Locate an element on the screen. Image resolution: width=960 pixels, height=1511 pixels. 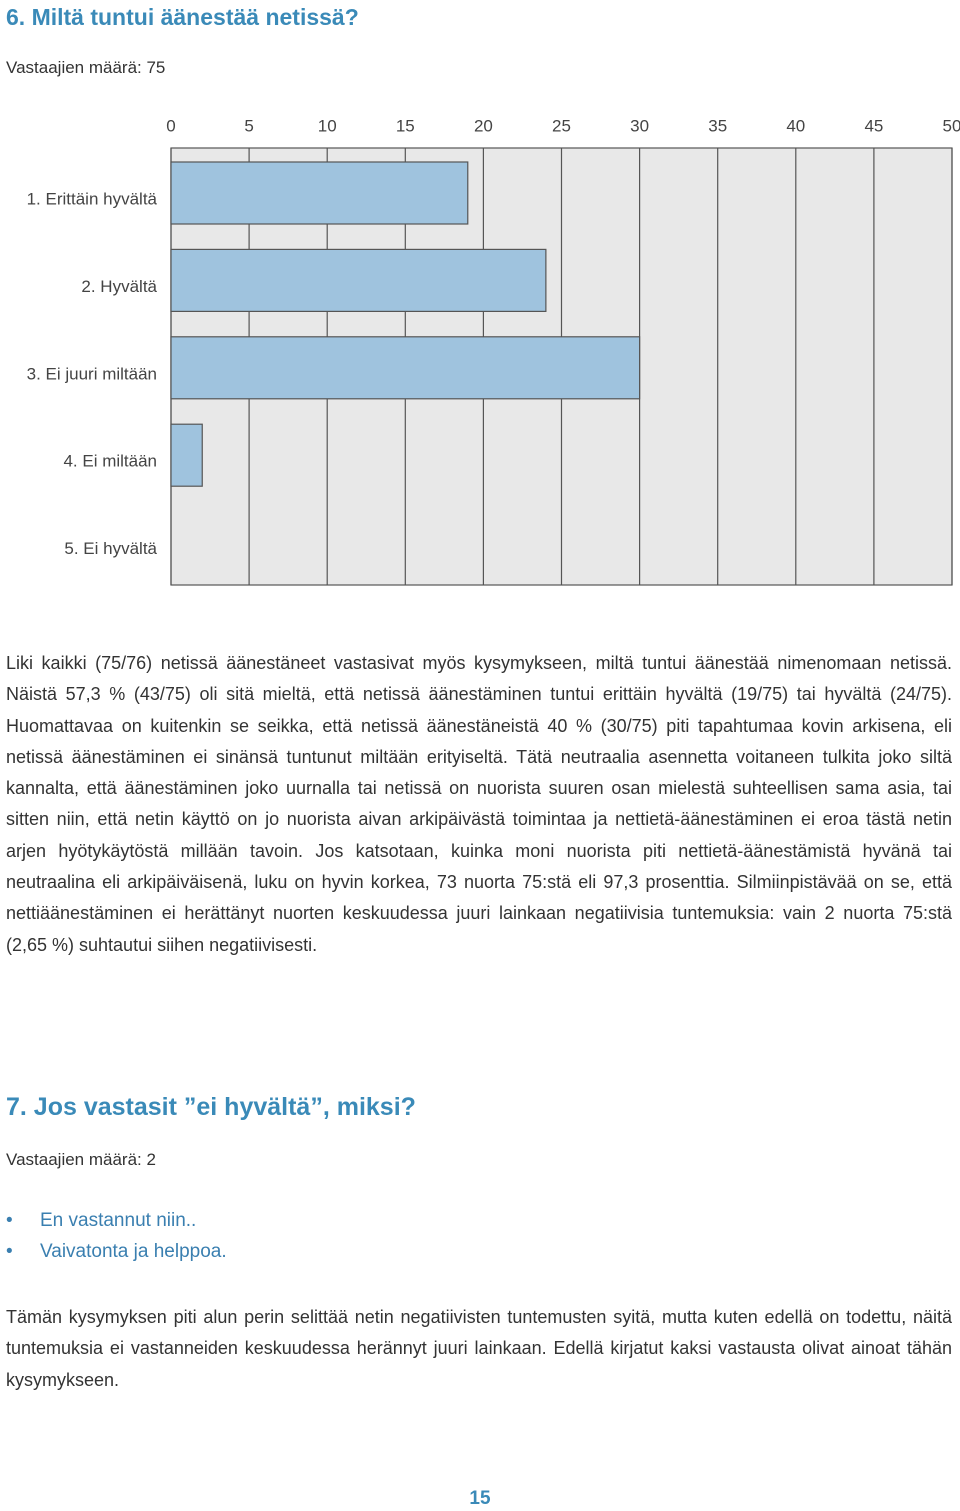
x-tick-label: 25 is located at coordinates (561, 125).